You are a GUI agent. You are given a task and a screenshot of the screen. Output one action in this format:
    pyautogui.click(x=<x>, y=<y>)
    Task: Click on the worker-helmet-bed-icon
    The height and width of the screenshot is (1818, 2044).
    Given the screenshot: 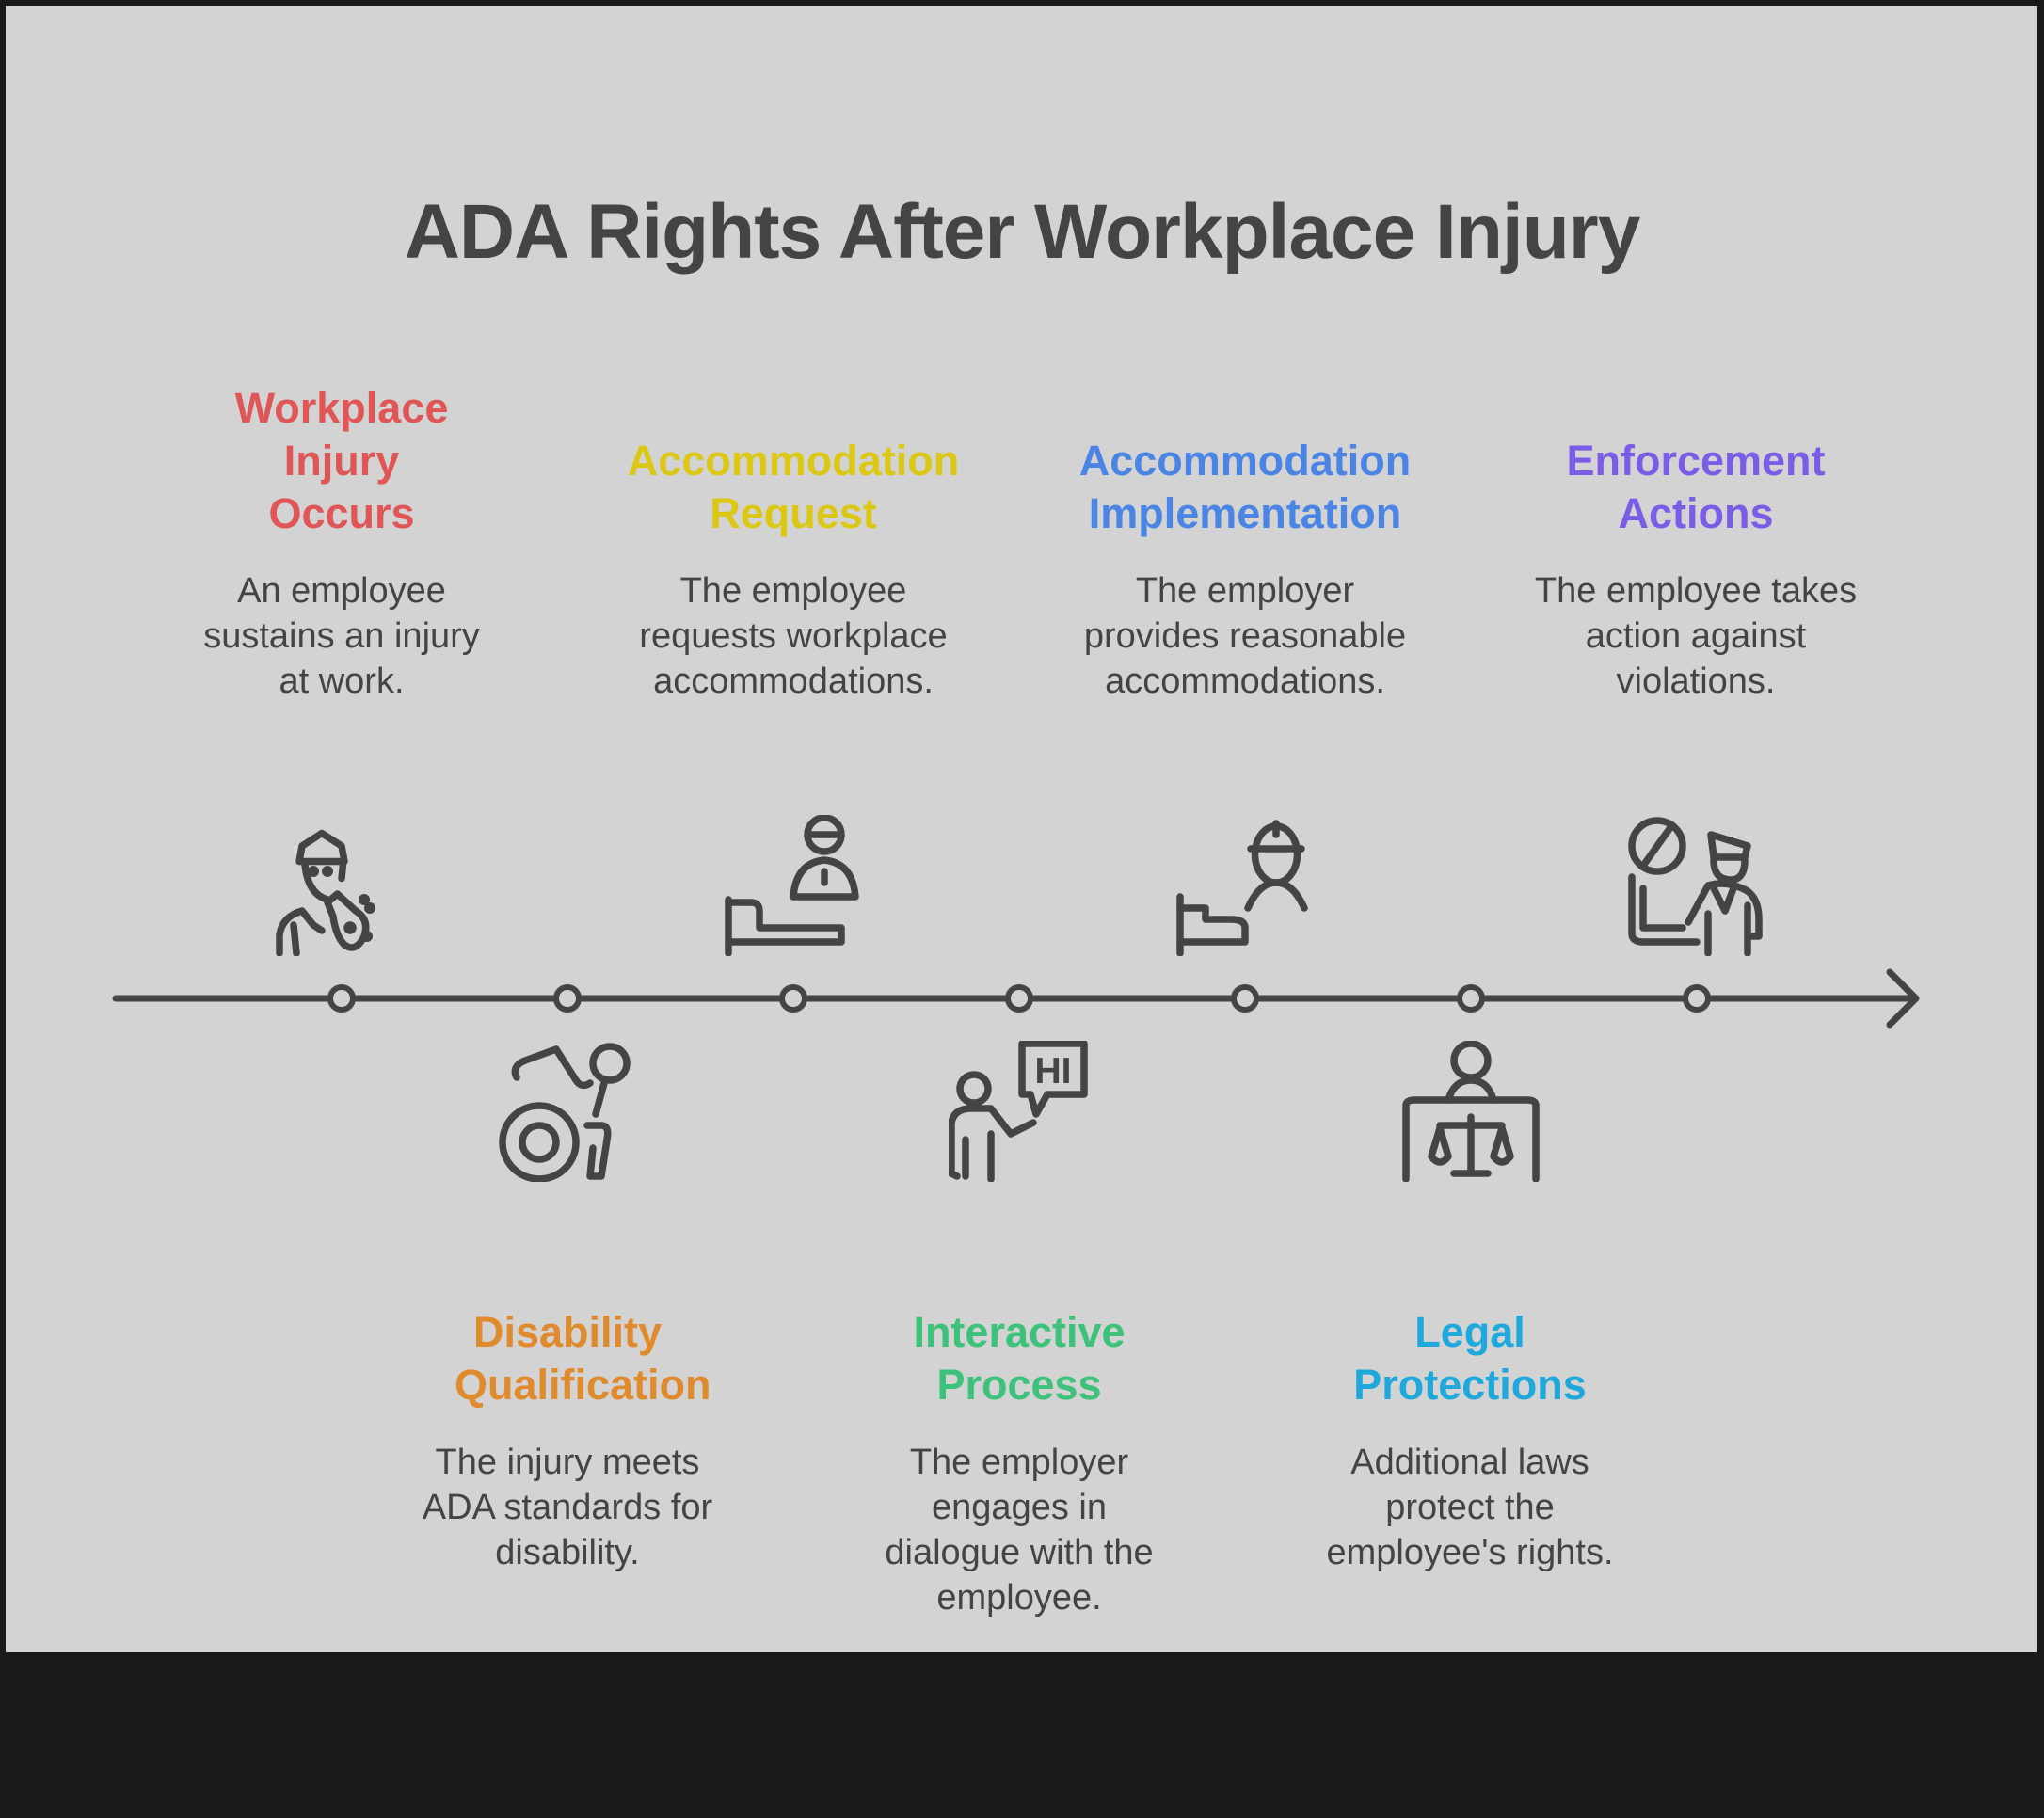 What is the action you would take?
    pyautogui.click(x=1245, y=886)
    